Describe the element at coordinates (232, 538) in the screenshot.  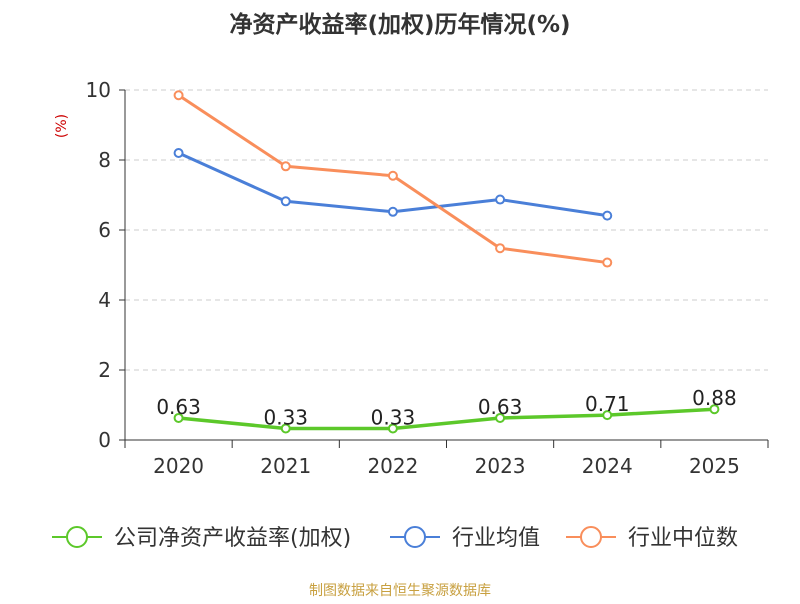
I see `legend-label: 公司净资产收益率(加权)` at that location.